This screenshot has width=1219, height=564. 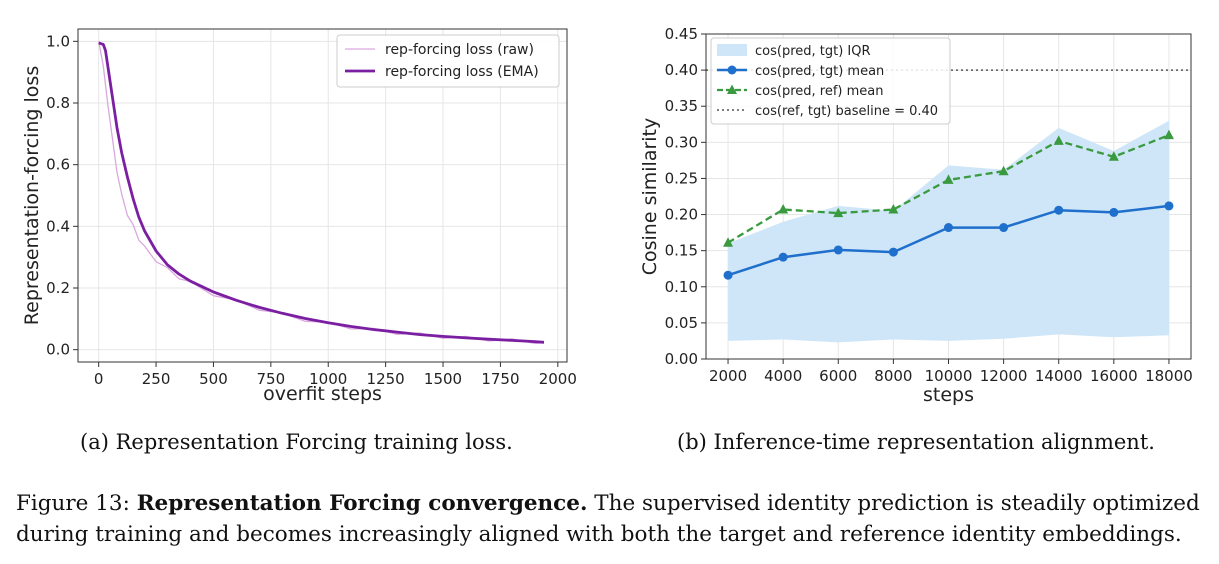 What do you see at coordinates (813, 51) in the screenshot?
I see `legend-b-label: cos(pred, tgt) IQR` at bounding box center [813, 51].